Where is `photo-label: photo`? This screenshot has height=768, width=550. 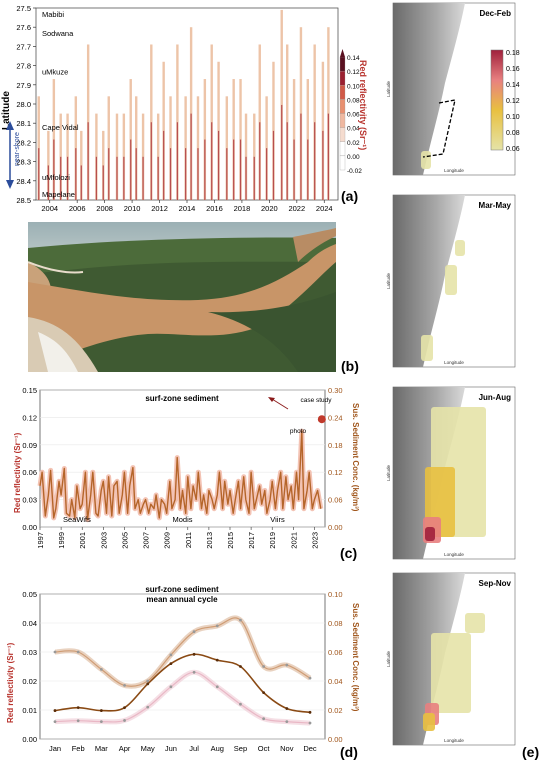 photo-label: photo is located at coordinates (298, 431).